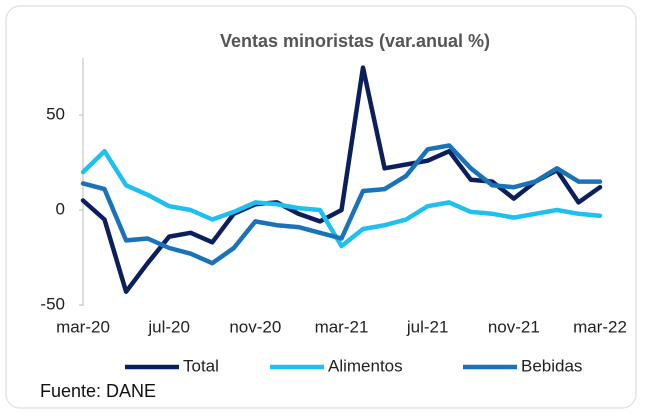 The height and width of the screenshot is (415, 645). Describe the element at coordinates (427, 326) in the screenshot. I see `x-tick-label: jul-21` at that location.